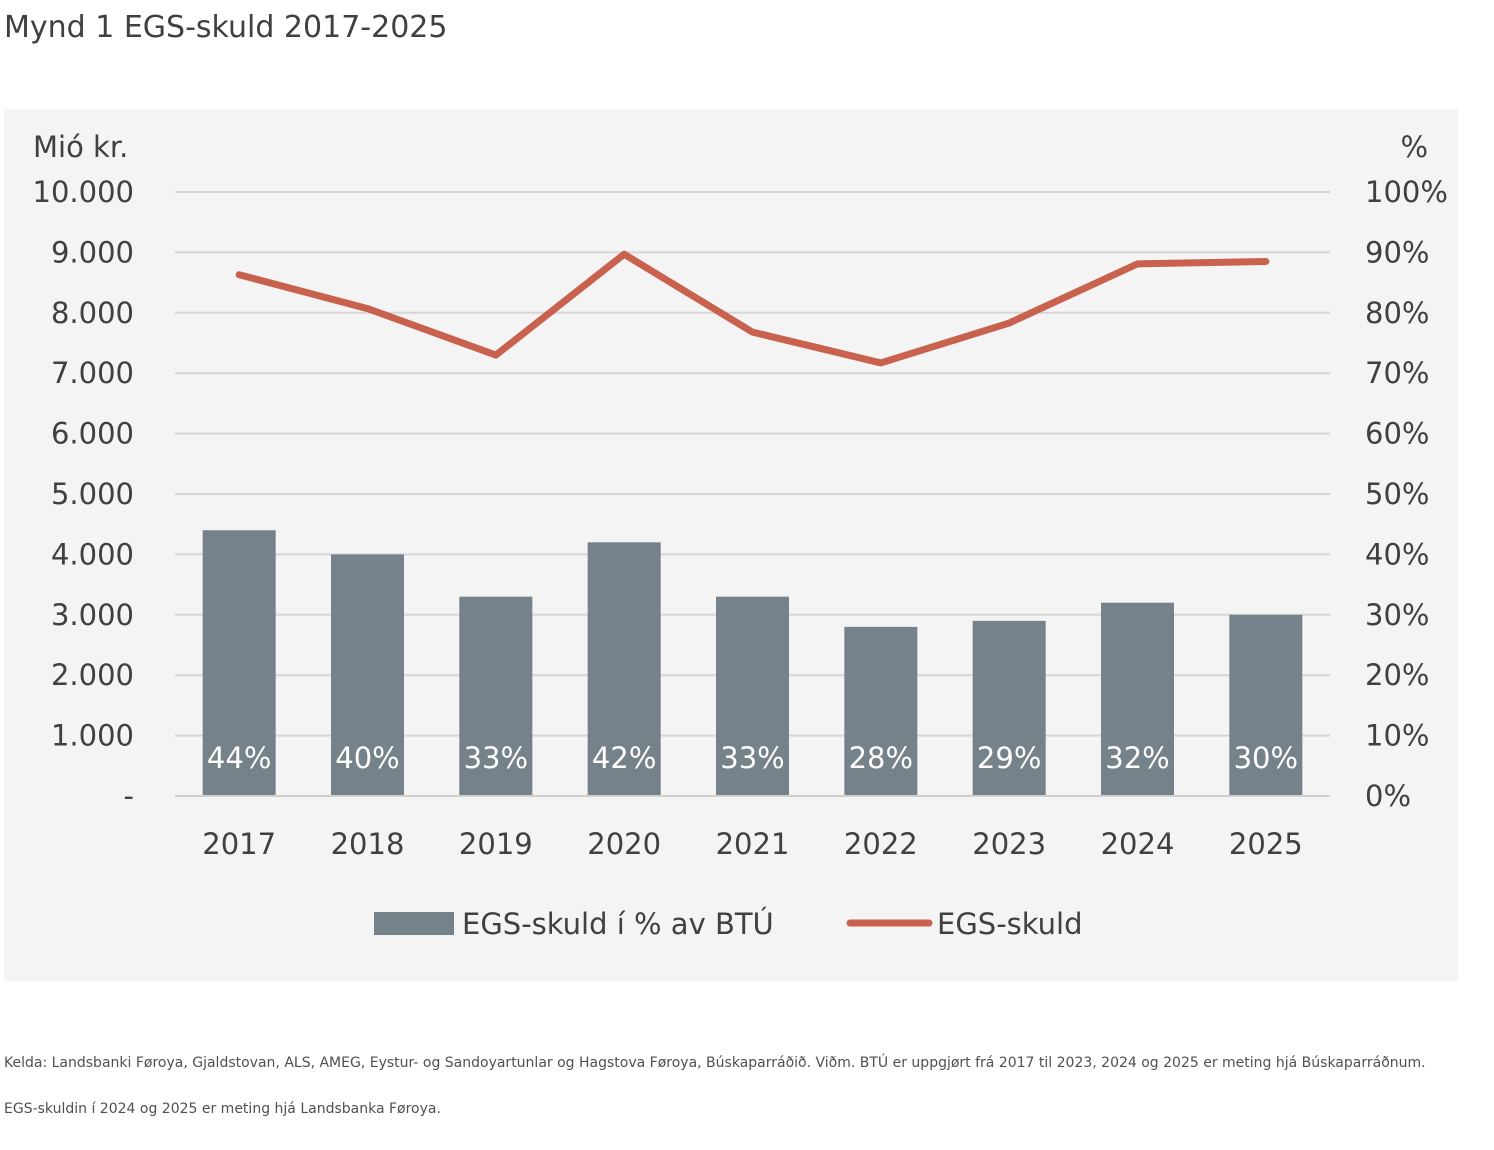 The image size is (1494, 1150). I want to click on y-left-tick-label: 4.000, so click(92, 554).